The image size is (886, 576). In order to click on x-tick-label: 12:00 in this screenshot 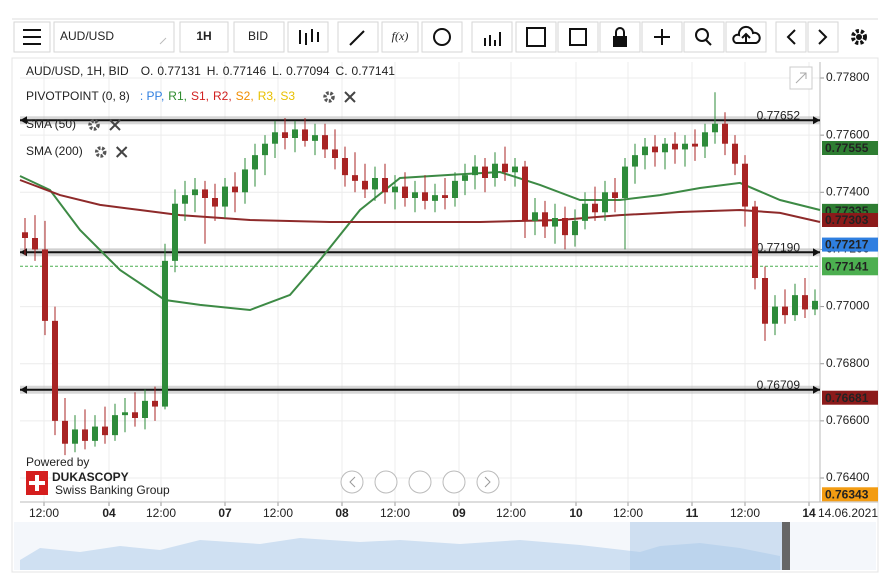, I will do `click(511, 513)`.